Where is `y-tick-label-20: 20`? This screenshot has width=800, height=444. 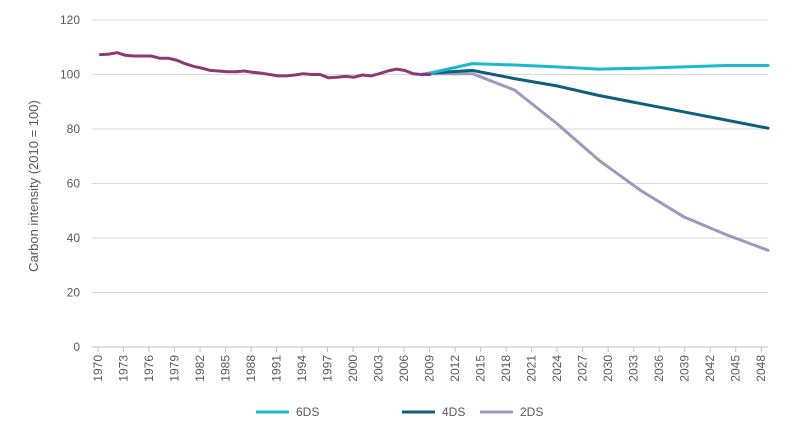 y-tick-label-20: 20 is located at coordinates (74, 293).